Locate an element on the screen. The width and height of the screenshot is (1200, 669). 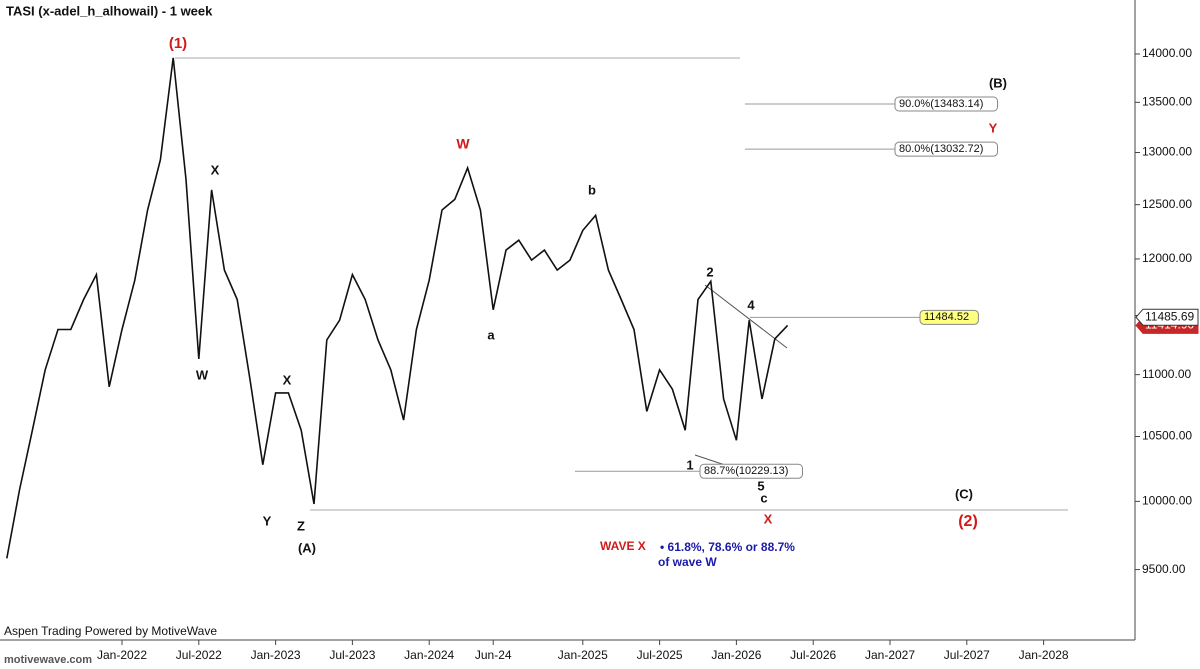
x-tick-label: Jul-2023 is located at coordinates (352, 655).